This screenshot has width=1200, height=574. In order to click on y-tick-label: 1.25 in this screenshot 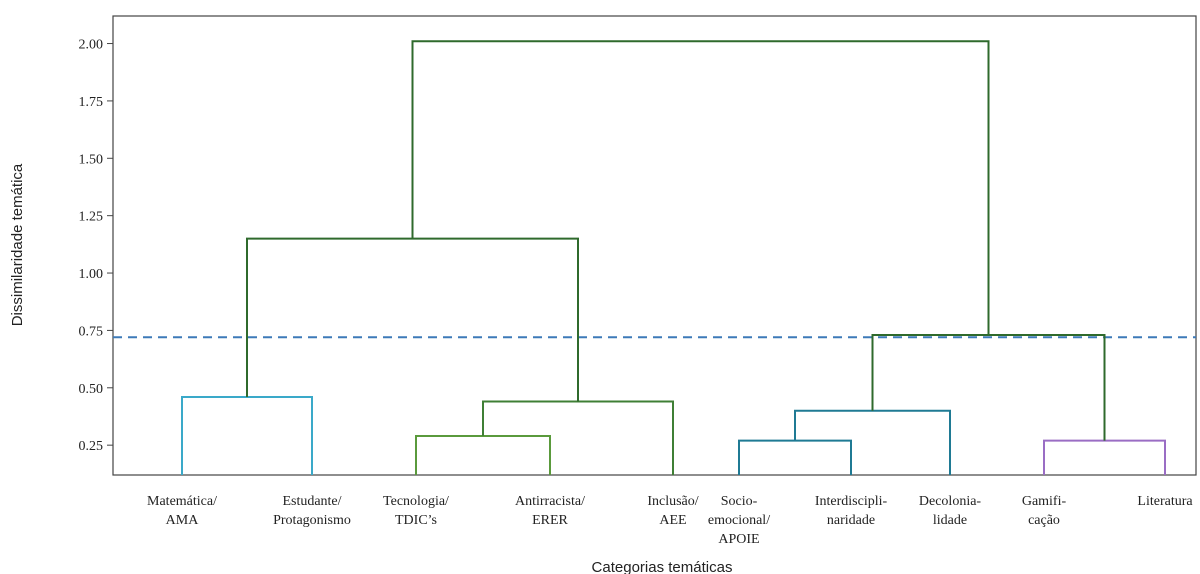, I will do `click(91, 217)`.